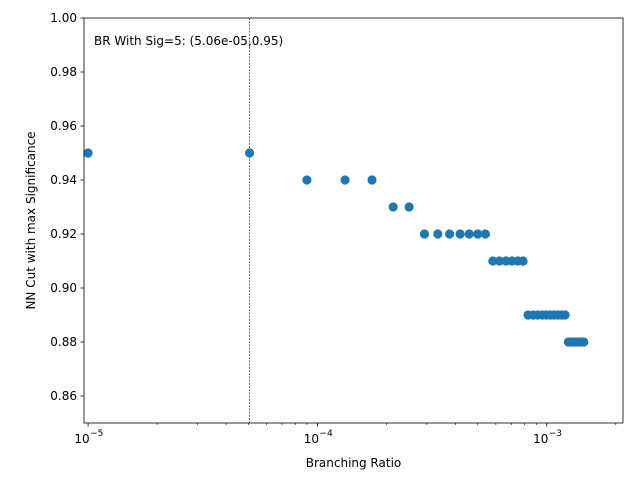 The width and height of the screenshot is (640, 480). I want to click on x-axis-label: Branching Ratio, so click(354, 463).